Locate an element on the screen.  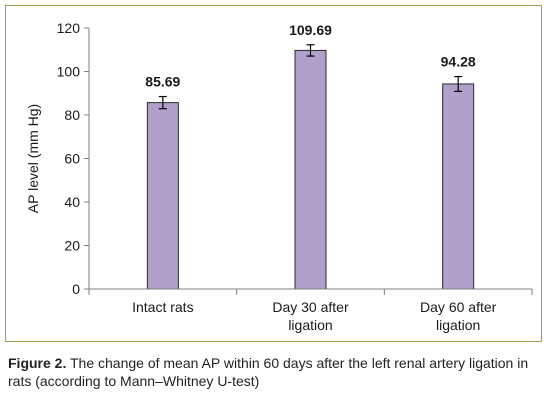
y-tick-label: 80 is located at coordinates (72, 115).